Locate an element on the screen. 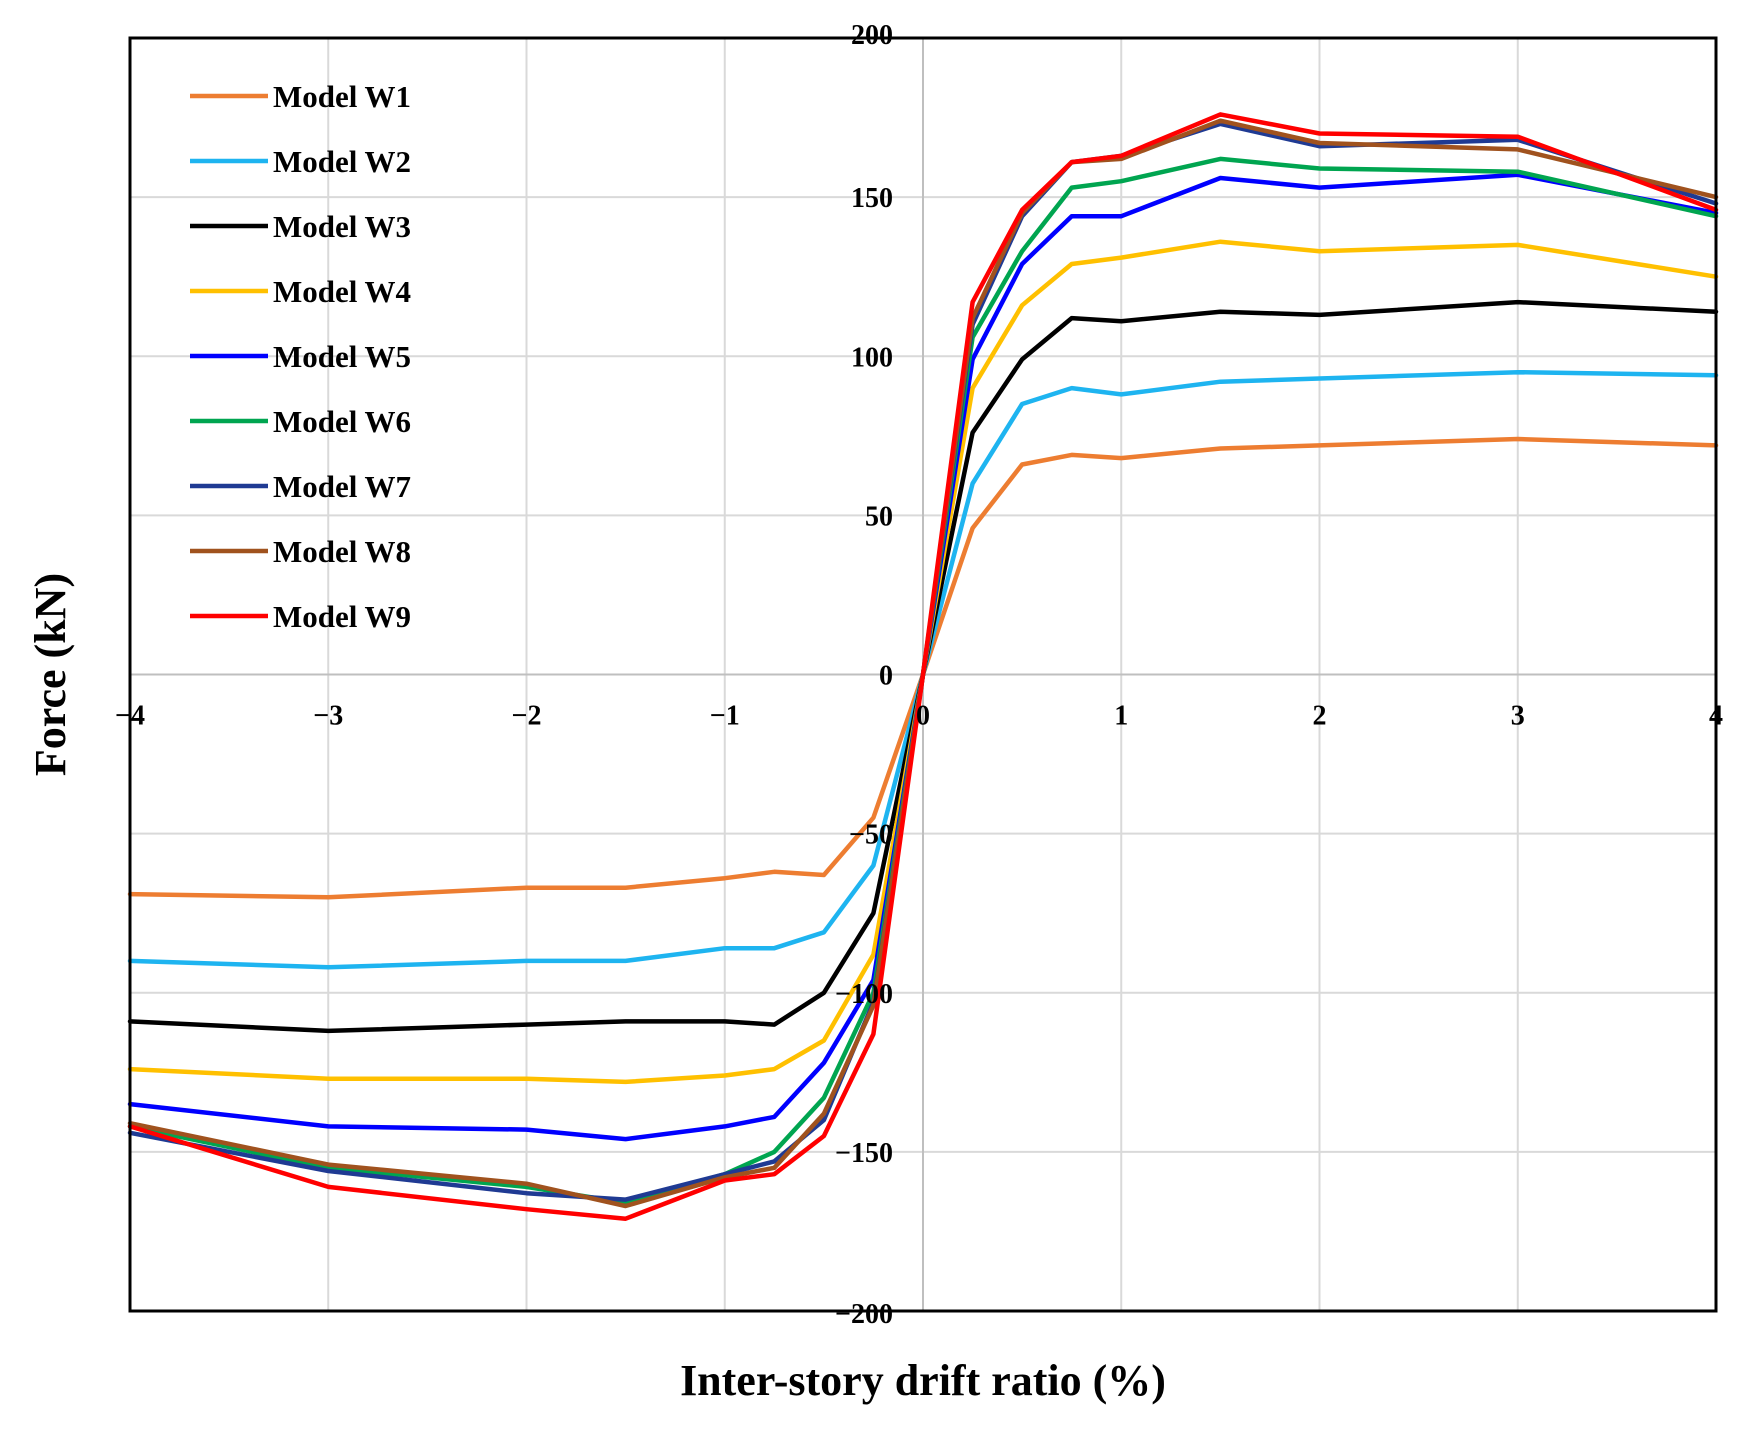 Image resolution: width=1749 pixels, height=1431 pixels. x-tick-label: 2 is located at coordinates (1320, 716).